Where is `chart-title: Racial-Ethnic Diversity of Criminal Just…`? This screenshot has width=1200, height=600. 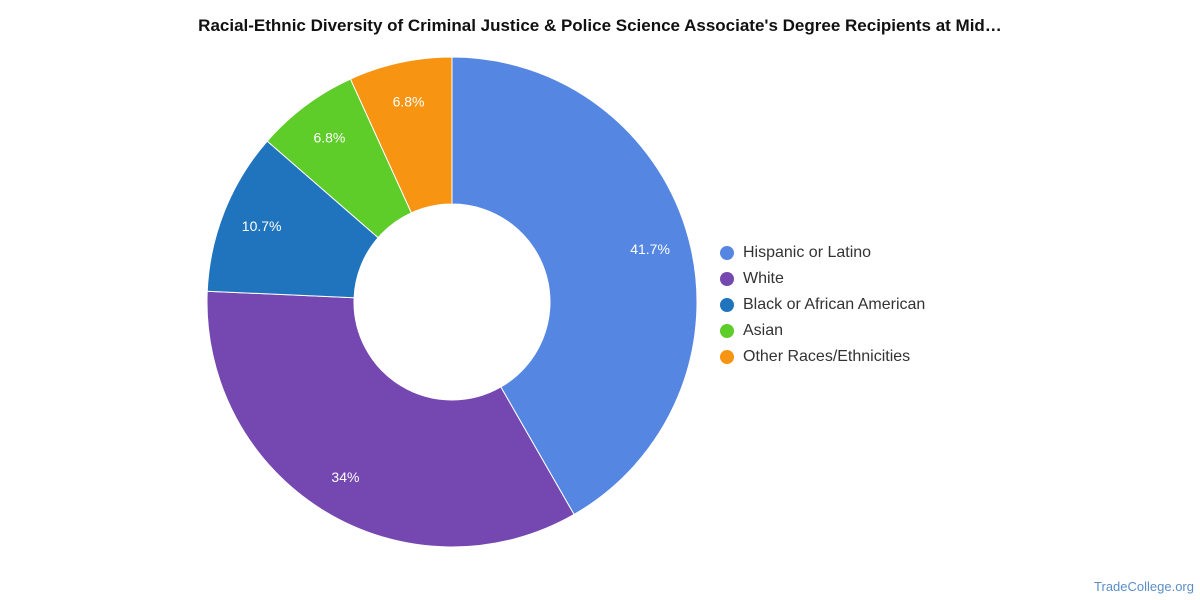 chart-title: Racial-Ethnic Diversity of Criminal Just… is located at coordinates (600, 25).